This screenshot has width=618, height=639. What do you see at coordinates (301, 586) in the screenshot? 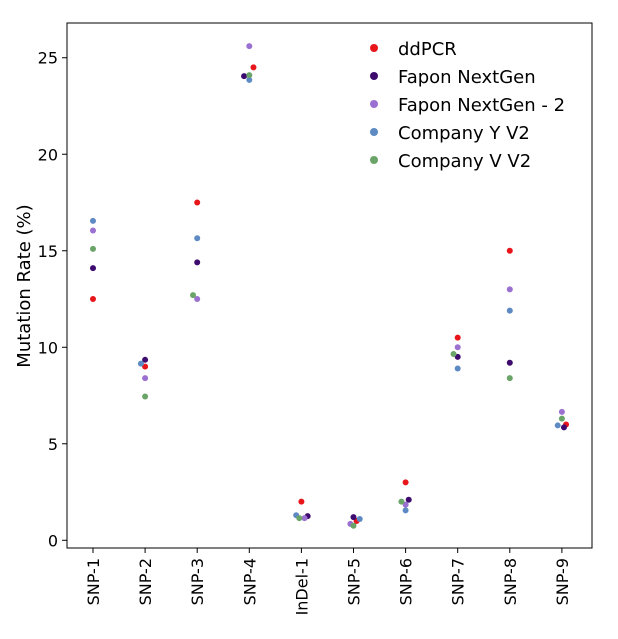
I see `x-tick-label: InDel-1` at bounding box center [301, 586].